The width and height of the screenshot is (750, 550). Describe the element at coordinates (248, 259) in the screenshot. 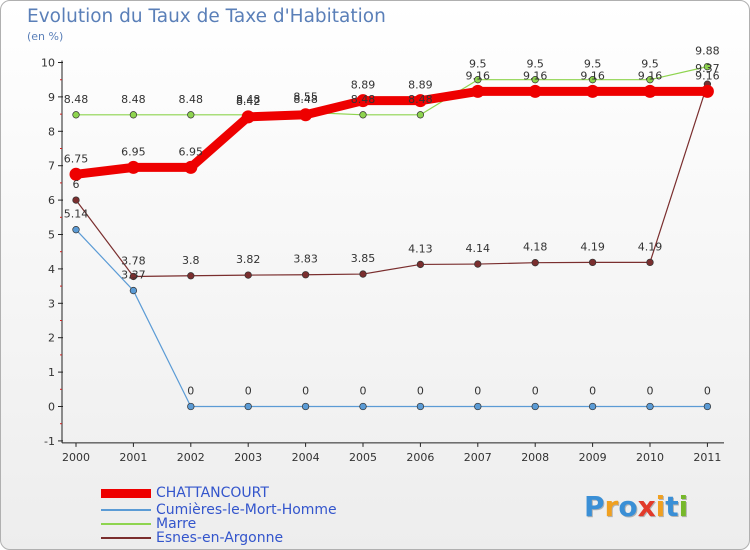

I see `data-label: 3.82` at that location.